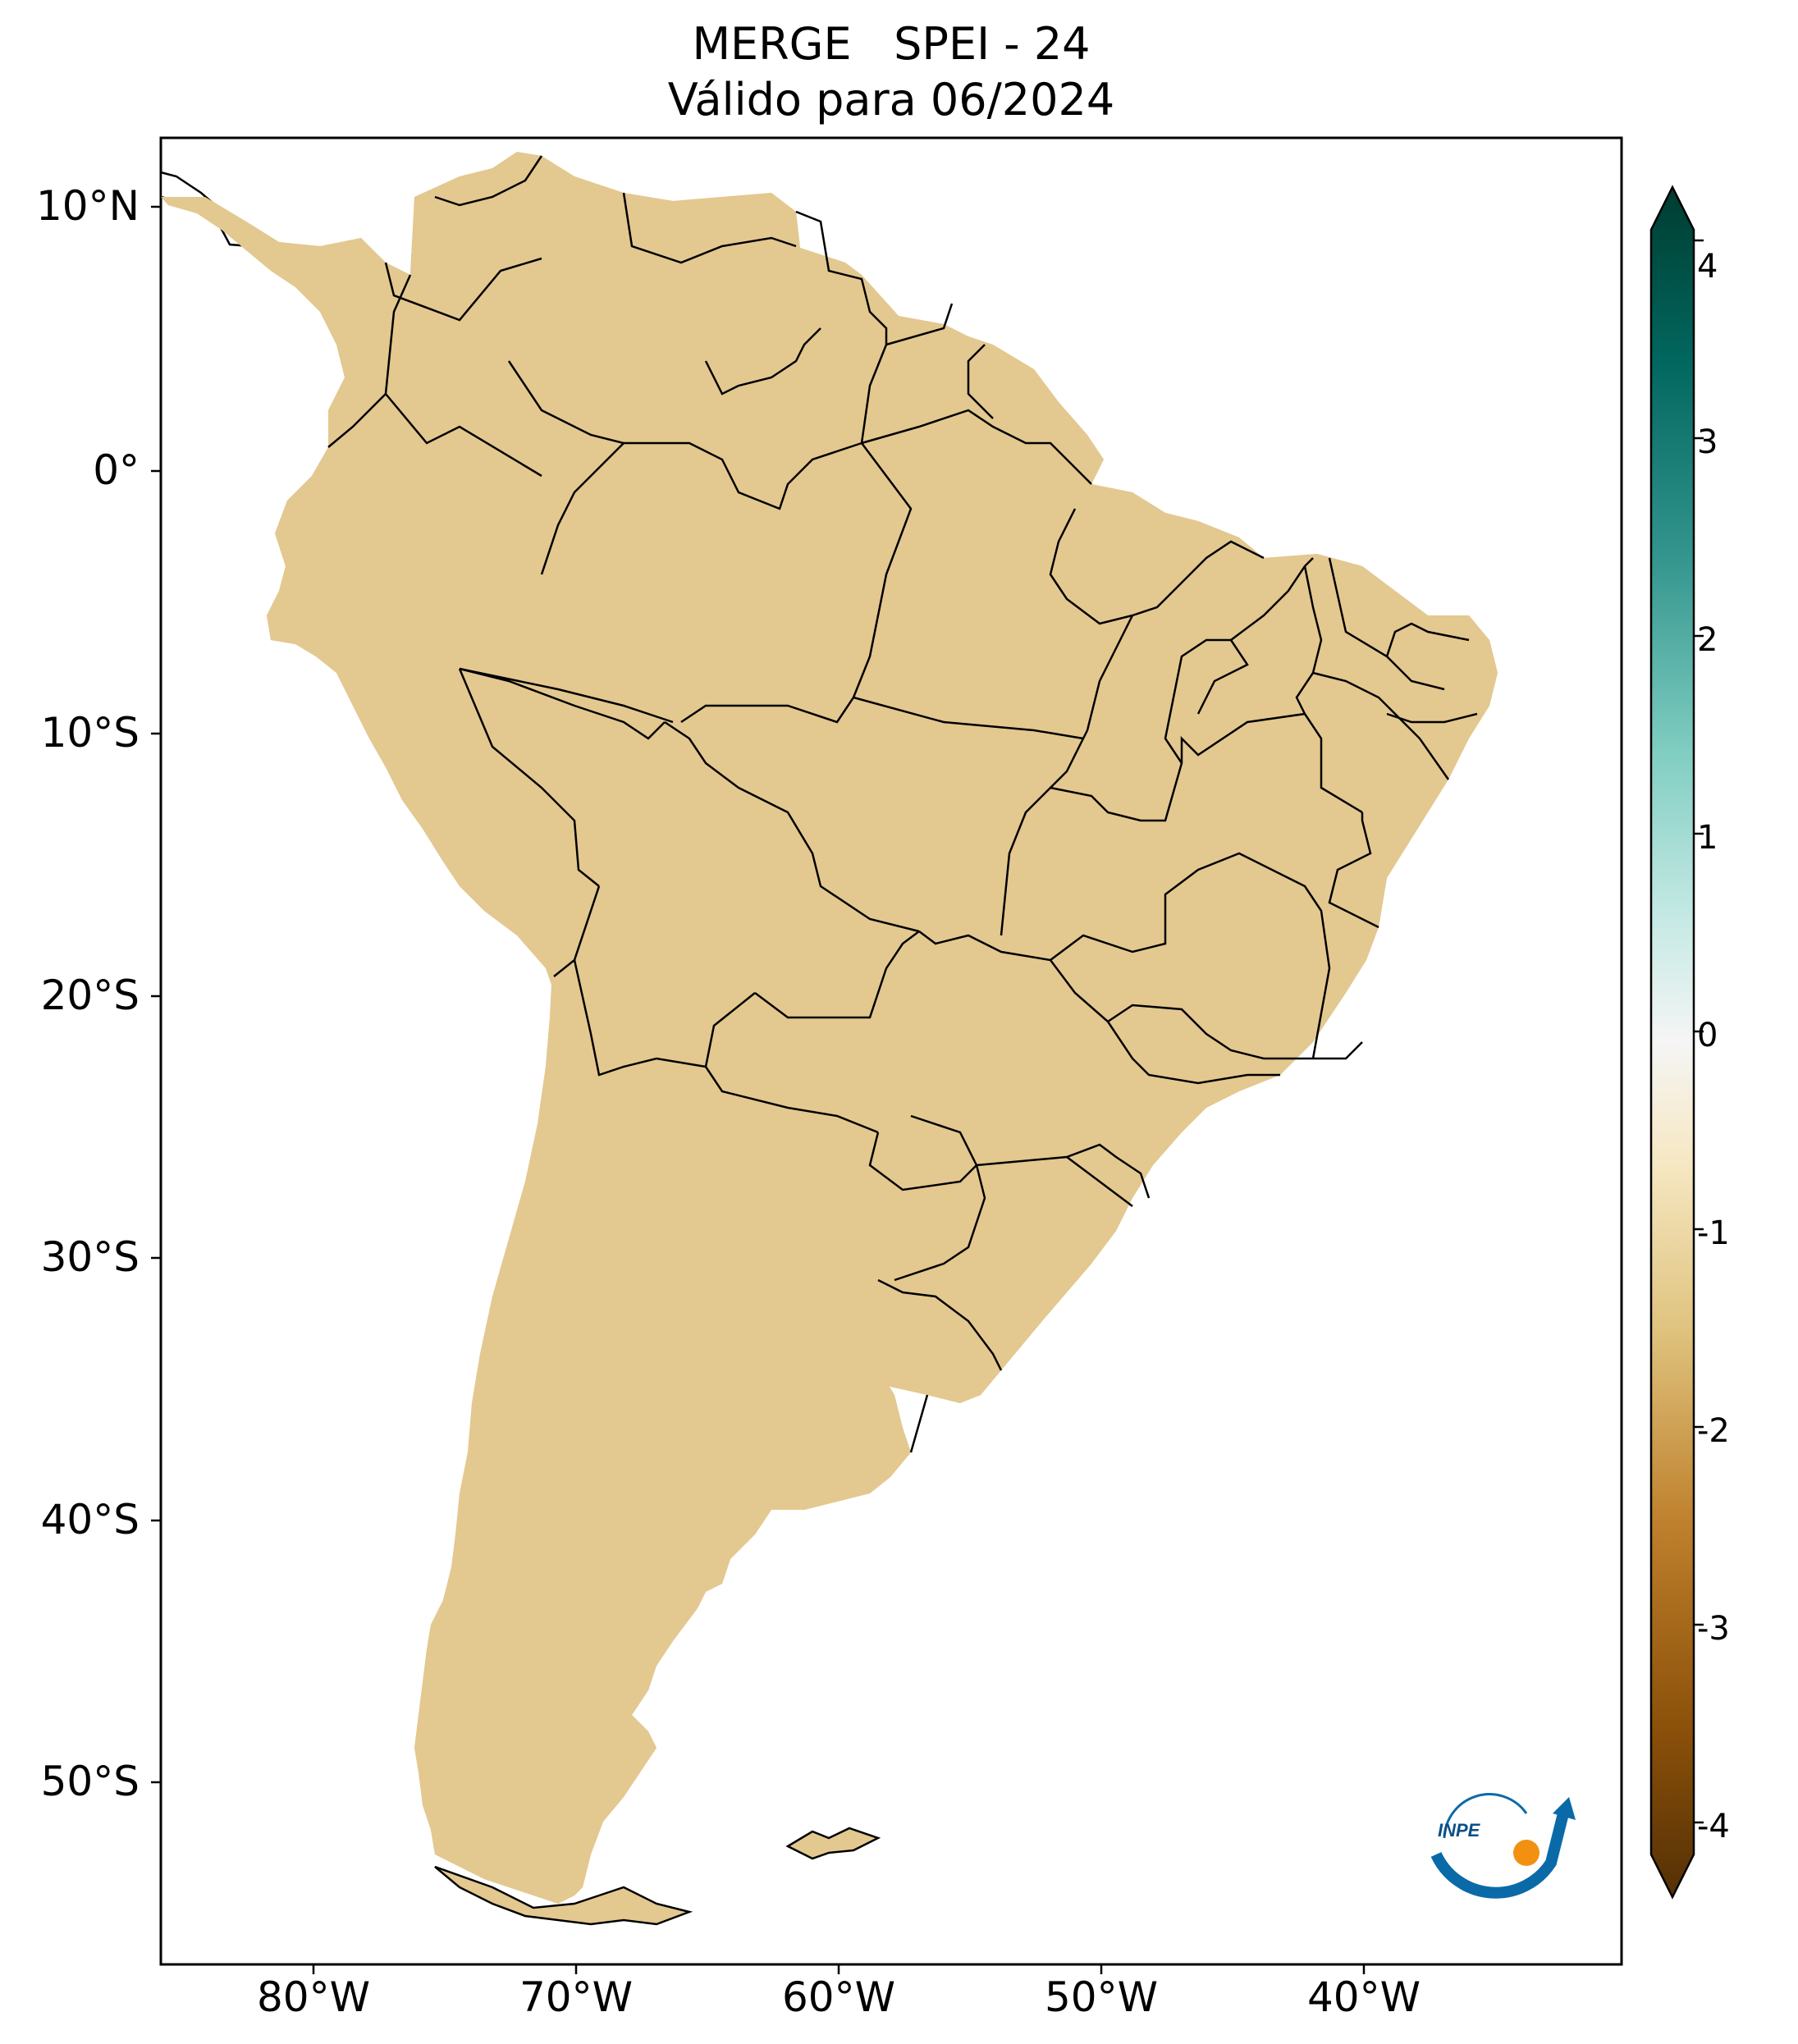 Image resolution: width=1798 pixels, height=2044 pixels. I want to click on lon-label-70W: 70°W, so click(576, 1997).